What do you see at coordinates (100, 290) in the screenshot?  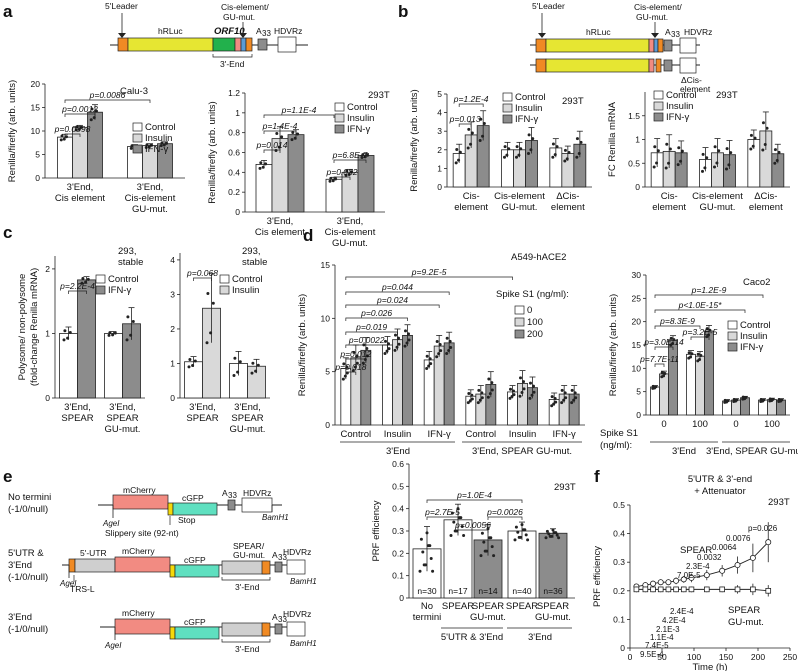 I see `c_ifng-legend-swatch` at bounding box center [100, 290].